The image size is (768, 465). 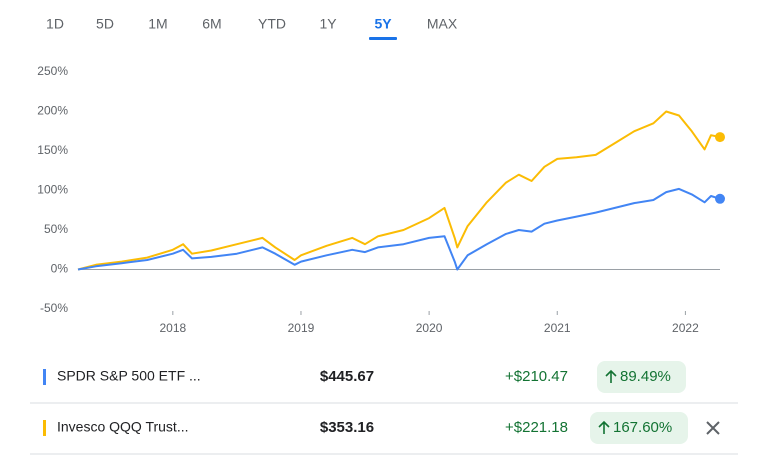 What do you see at coordinates (52, 71) in the screenshot?
I see `y-tick-label: 250%` at bounding box center [52, 71].